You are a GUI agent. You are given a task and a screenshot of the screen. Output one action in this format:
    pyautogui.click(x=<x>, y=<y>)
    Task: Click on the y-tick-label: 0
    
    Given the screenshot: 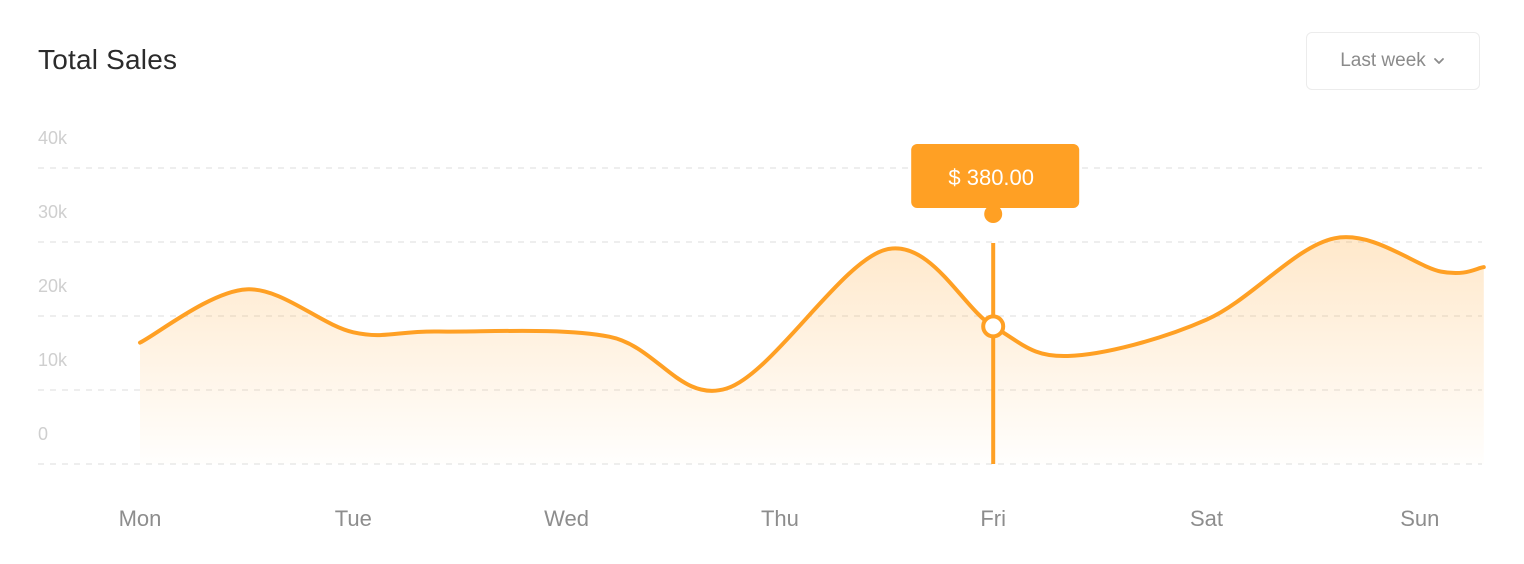 What is the action you would take?
    pyautogui.click(x=43, y=434)
    